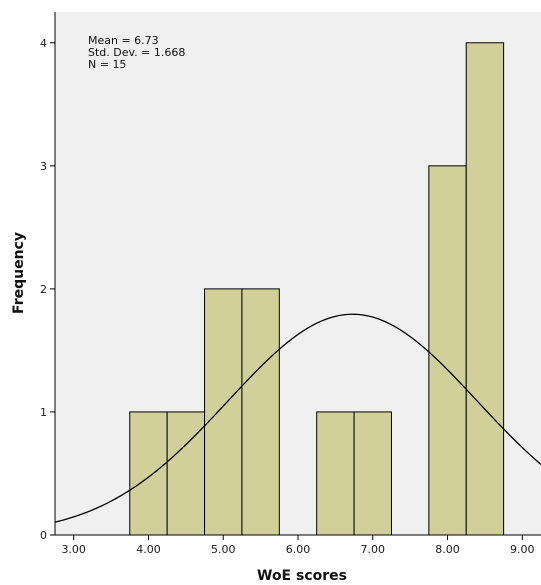 This screenshot has width=541, height=585. Describe the element at coordinates (47, 289) in the screenshot. I see `y-axis-ticks: 0 1 2 3 4` at that location.